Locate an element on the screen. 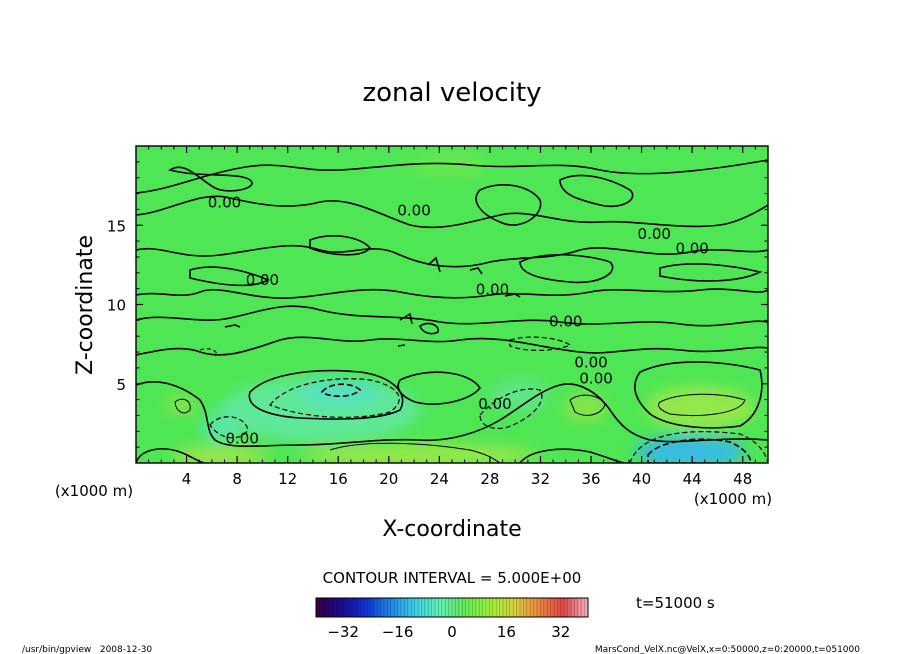  x-tick-label: 32 is located at coordinates (540, 479).